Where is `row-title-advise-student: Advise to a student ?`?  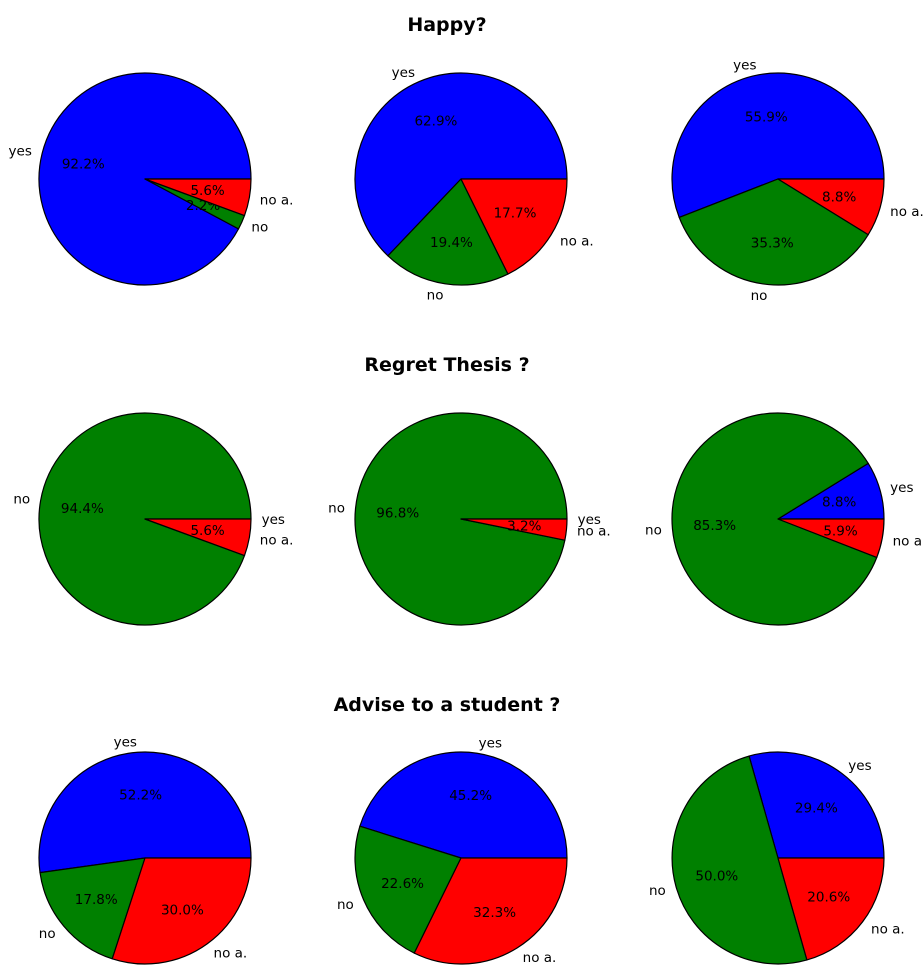
row-title-advise-student: Advise to a student ? is located at coordinates (447, 705).